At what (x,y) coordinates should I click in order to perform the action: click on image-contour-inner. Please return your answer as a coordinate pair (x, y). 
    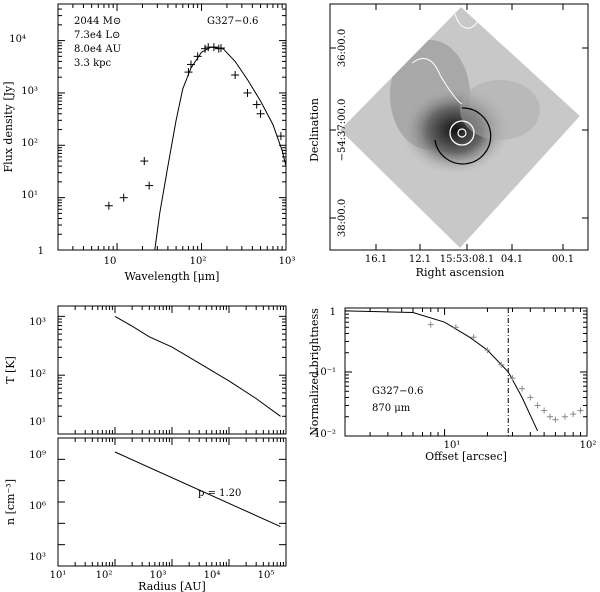
    Looking at the image, I should click on (462, 133).